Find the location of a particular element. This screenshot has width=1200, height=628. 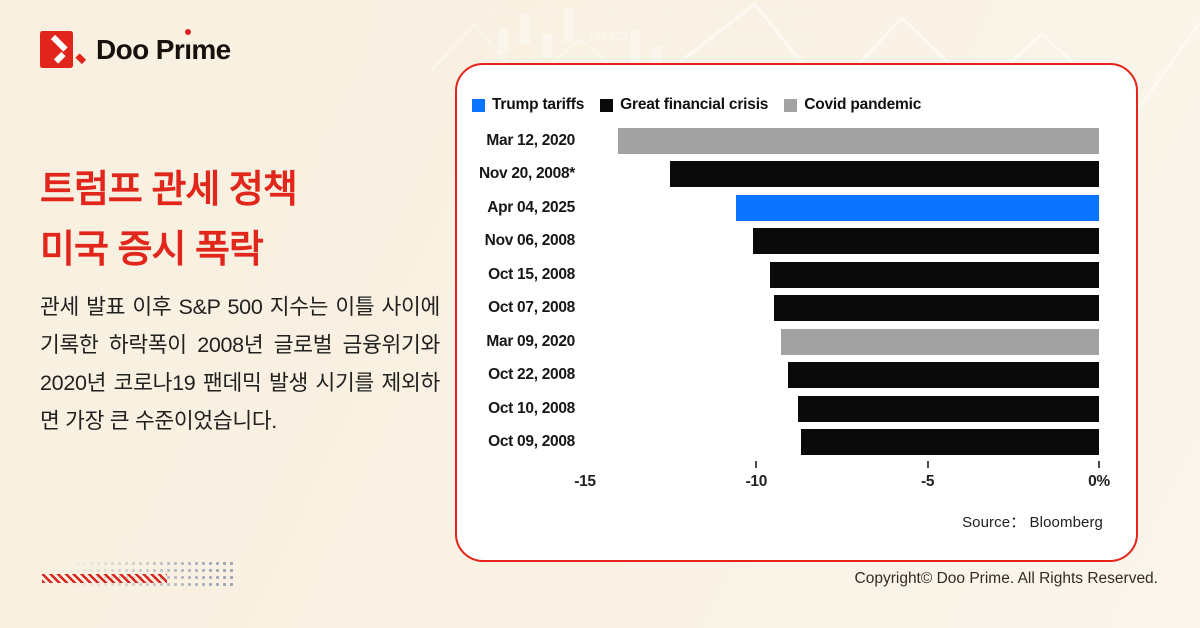

x-axis-tick-label: 0% is located at coordinates (1099, 481).